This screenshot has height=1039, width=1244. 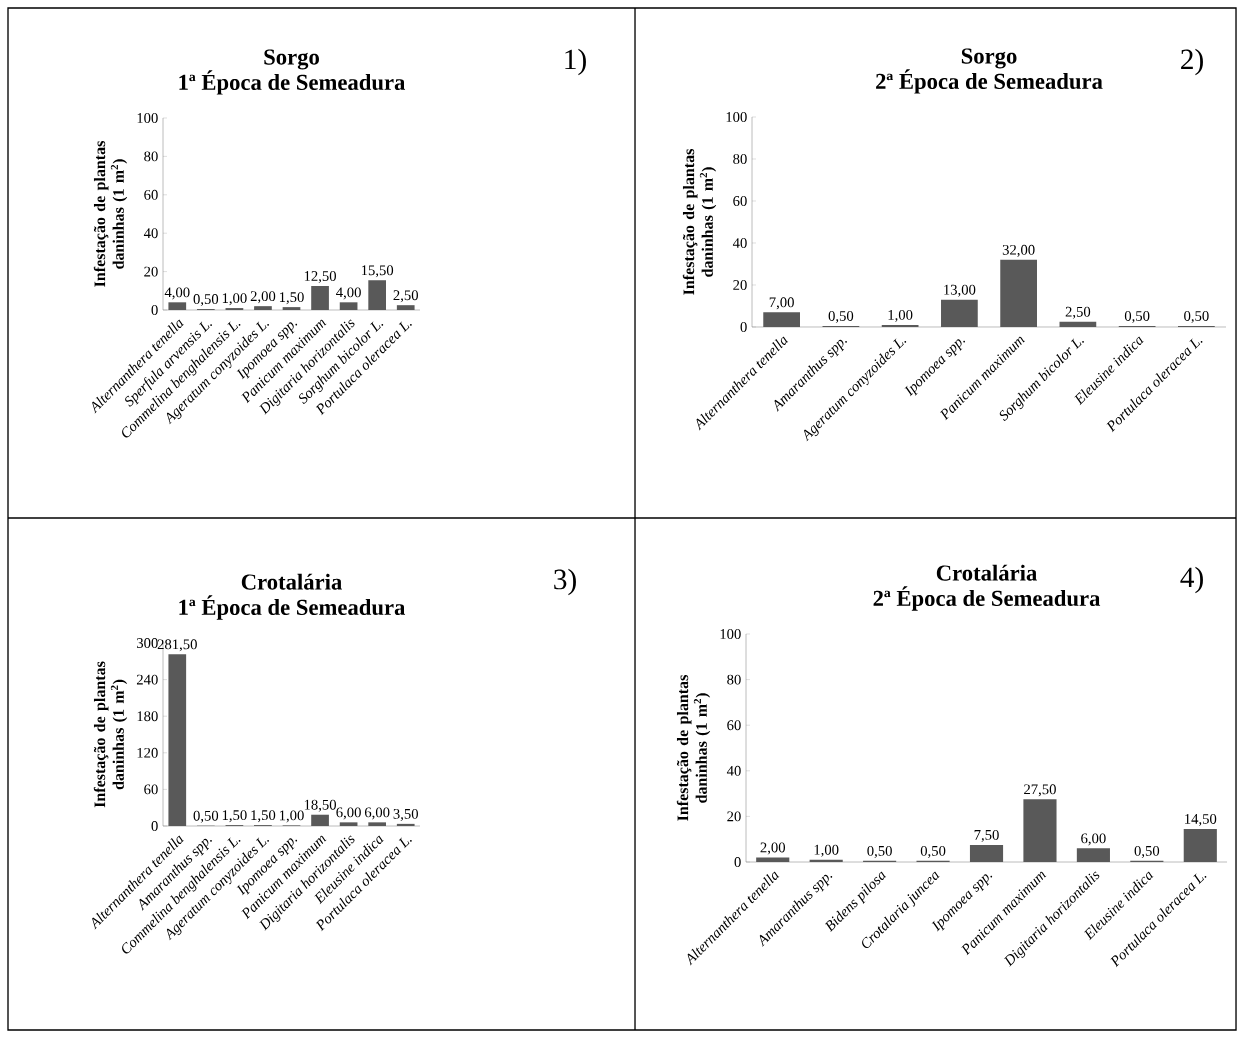 What do you see at coordinates (147, 679) in the screenshot?
I see `y-tick-label: 240` at bounding box center [147, 679].